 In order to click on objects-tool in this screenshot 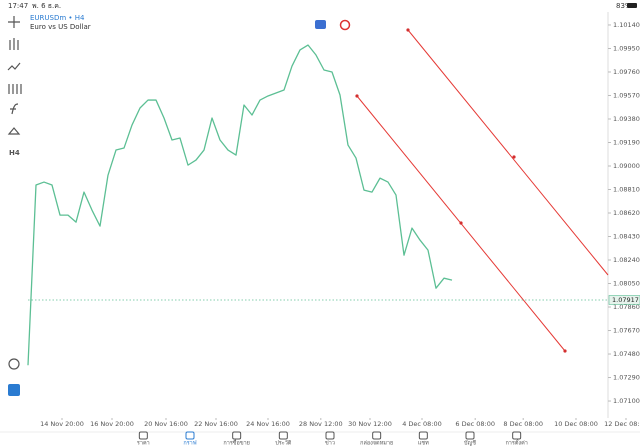, I will do `click(15, 89)`.